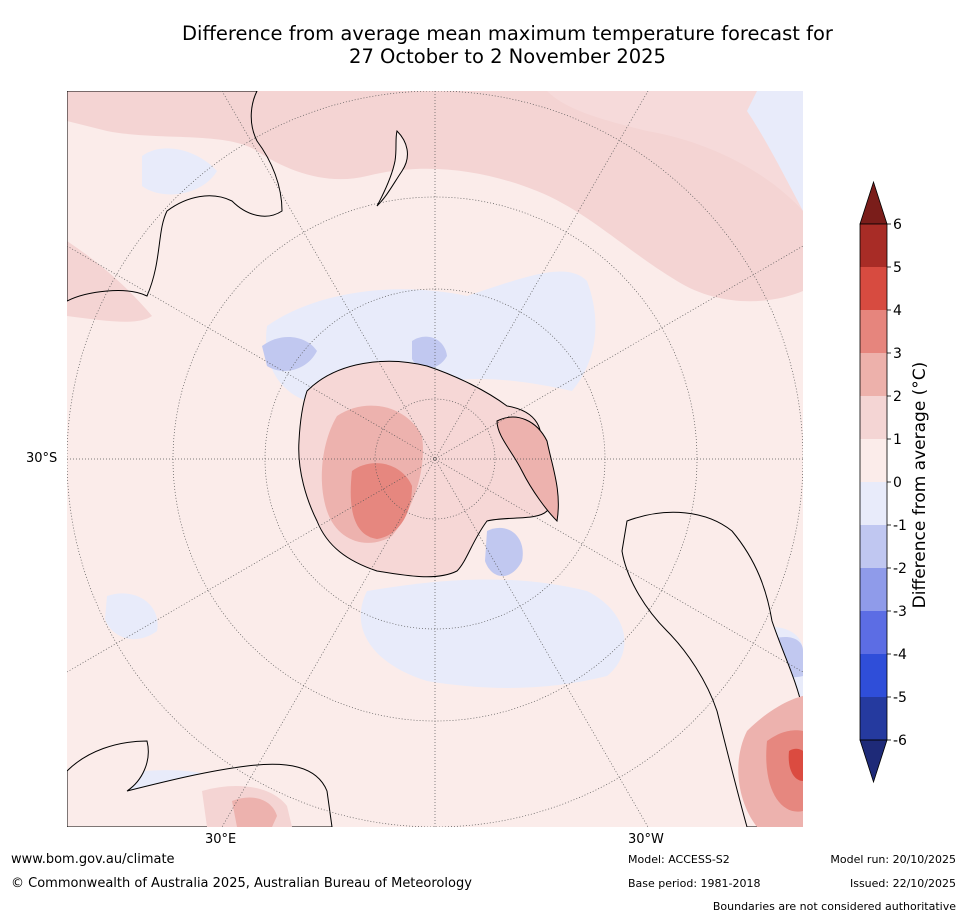 The width and height of the screenshot is (965, 919). I want to click on colorbar-tick-label: -6, so click(900, 741).